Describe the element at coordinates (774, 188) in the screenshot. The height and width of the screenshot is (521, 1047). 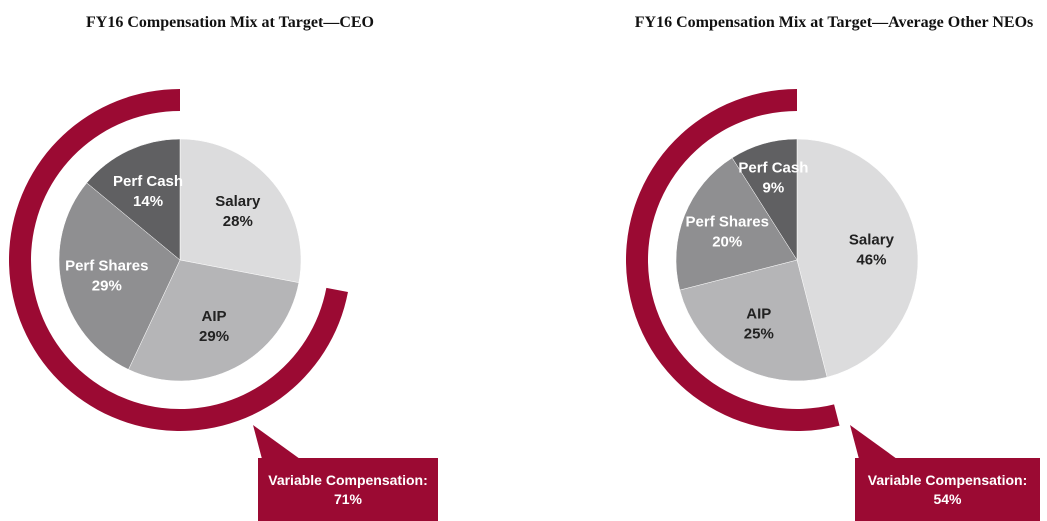
I see `slice-value: 9%` at that location.